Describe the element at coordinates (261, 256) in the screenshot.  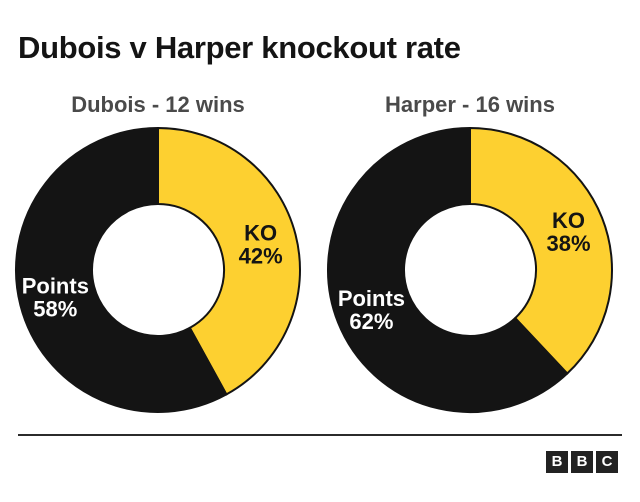
I see `slice-value-label: 42%` at that location.